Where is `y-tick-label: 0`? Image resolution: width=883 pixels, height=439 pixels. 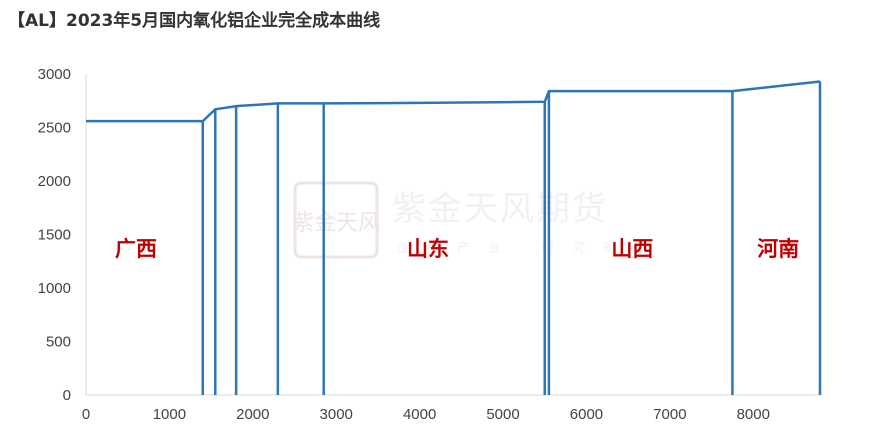 y-tick-label: 0 is located at coordinates (67, 395).